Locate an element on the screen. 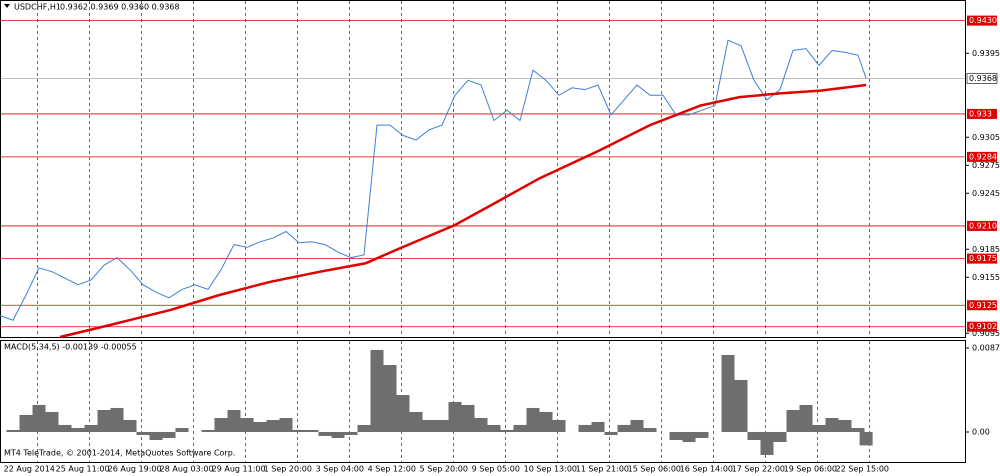  x-tick-label: 10 Sep 13:00 is located at coordinates (550, 469).